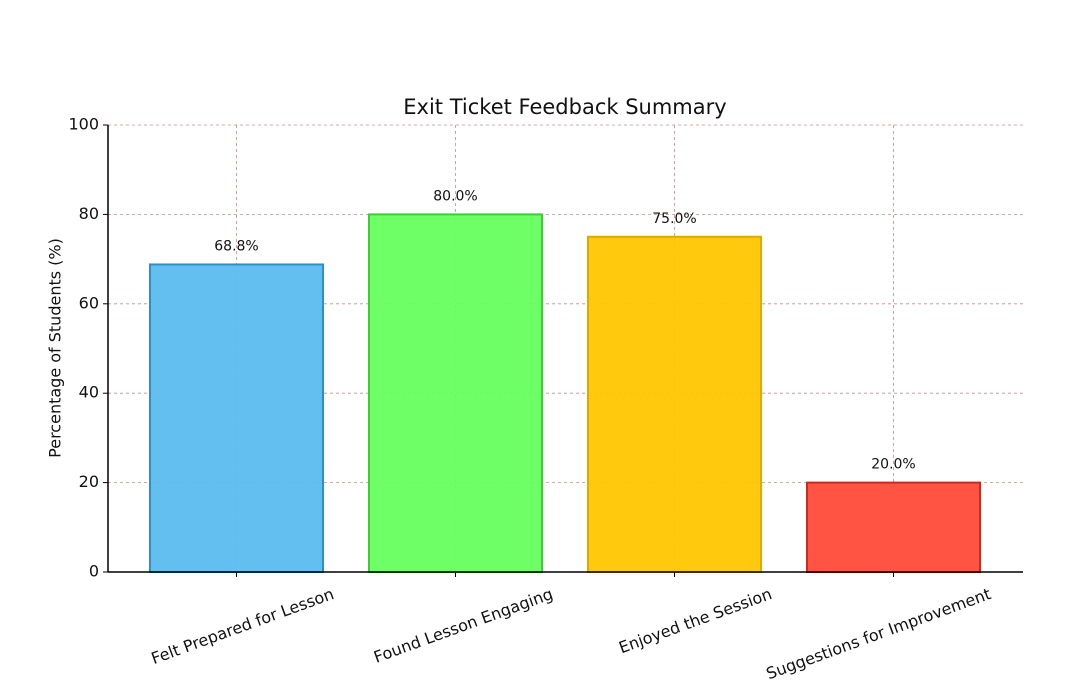 This screenshot has height=697, width=1070. I want to click on value-label: 68.8%, so click(236, 246).